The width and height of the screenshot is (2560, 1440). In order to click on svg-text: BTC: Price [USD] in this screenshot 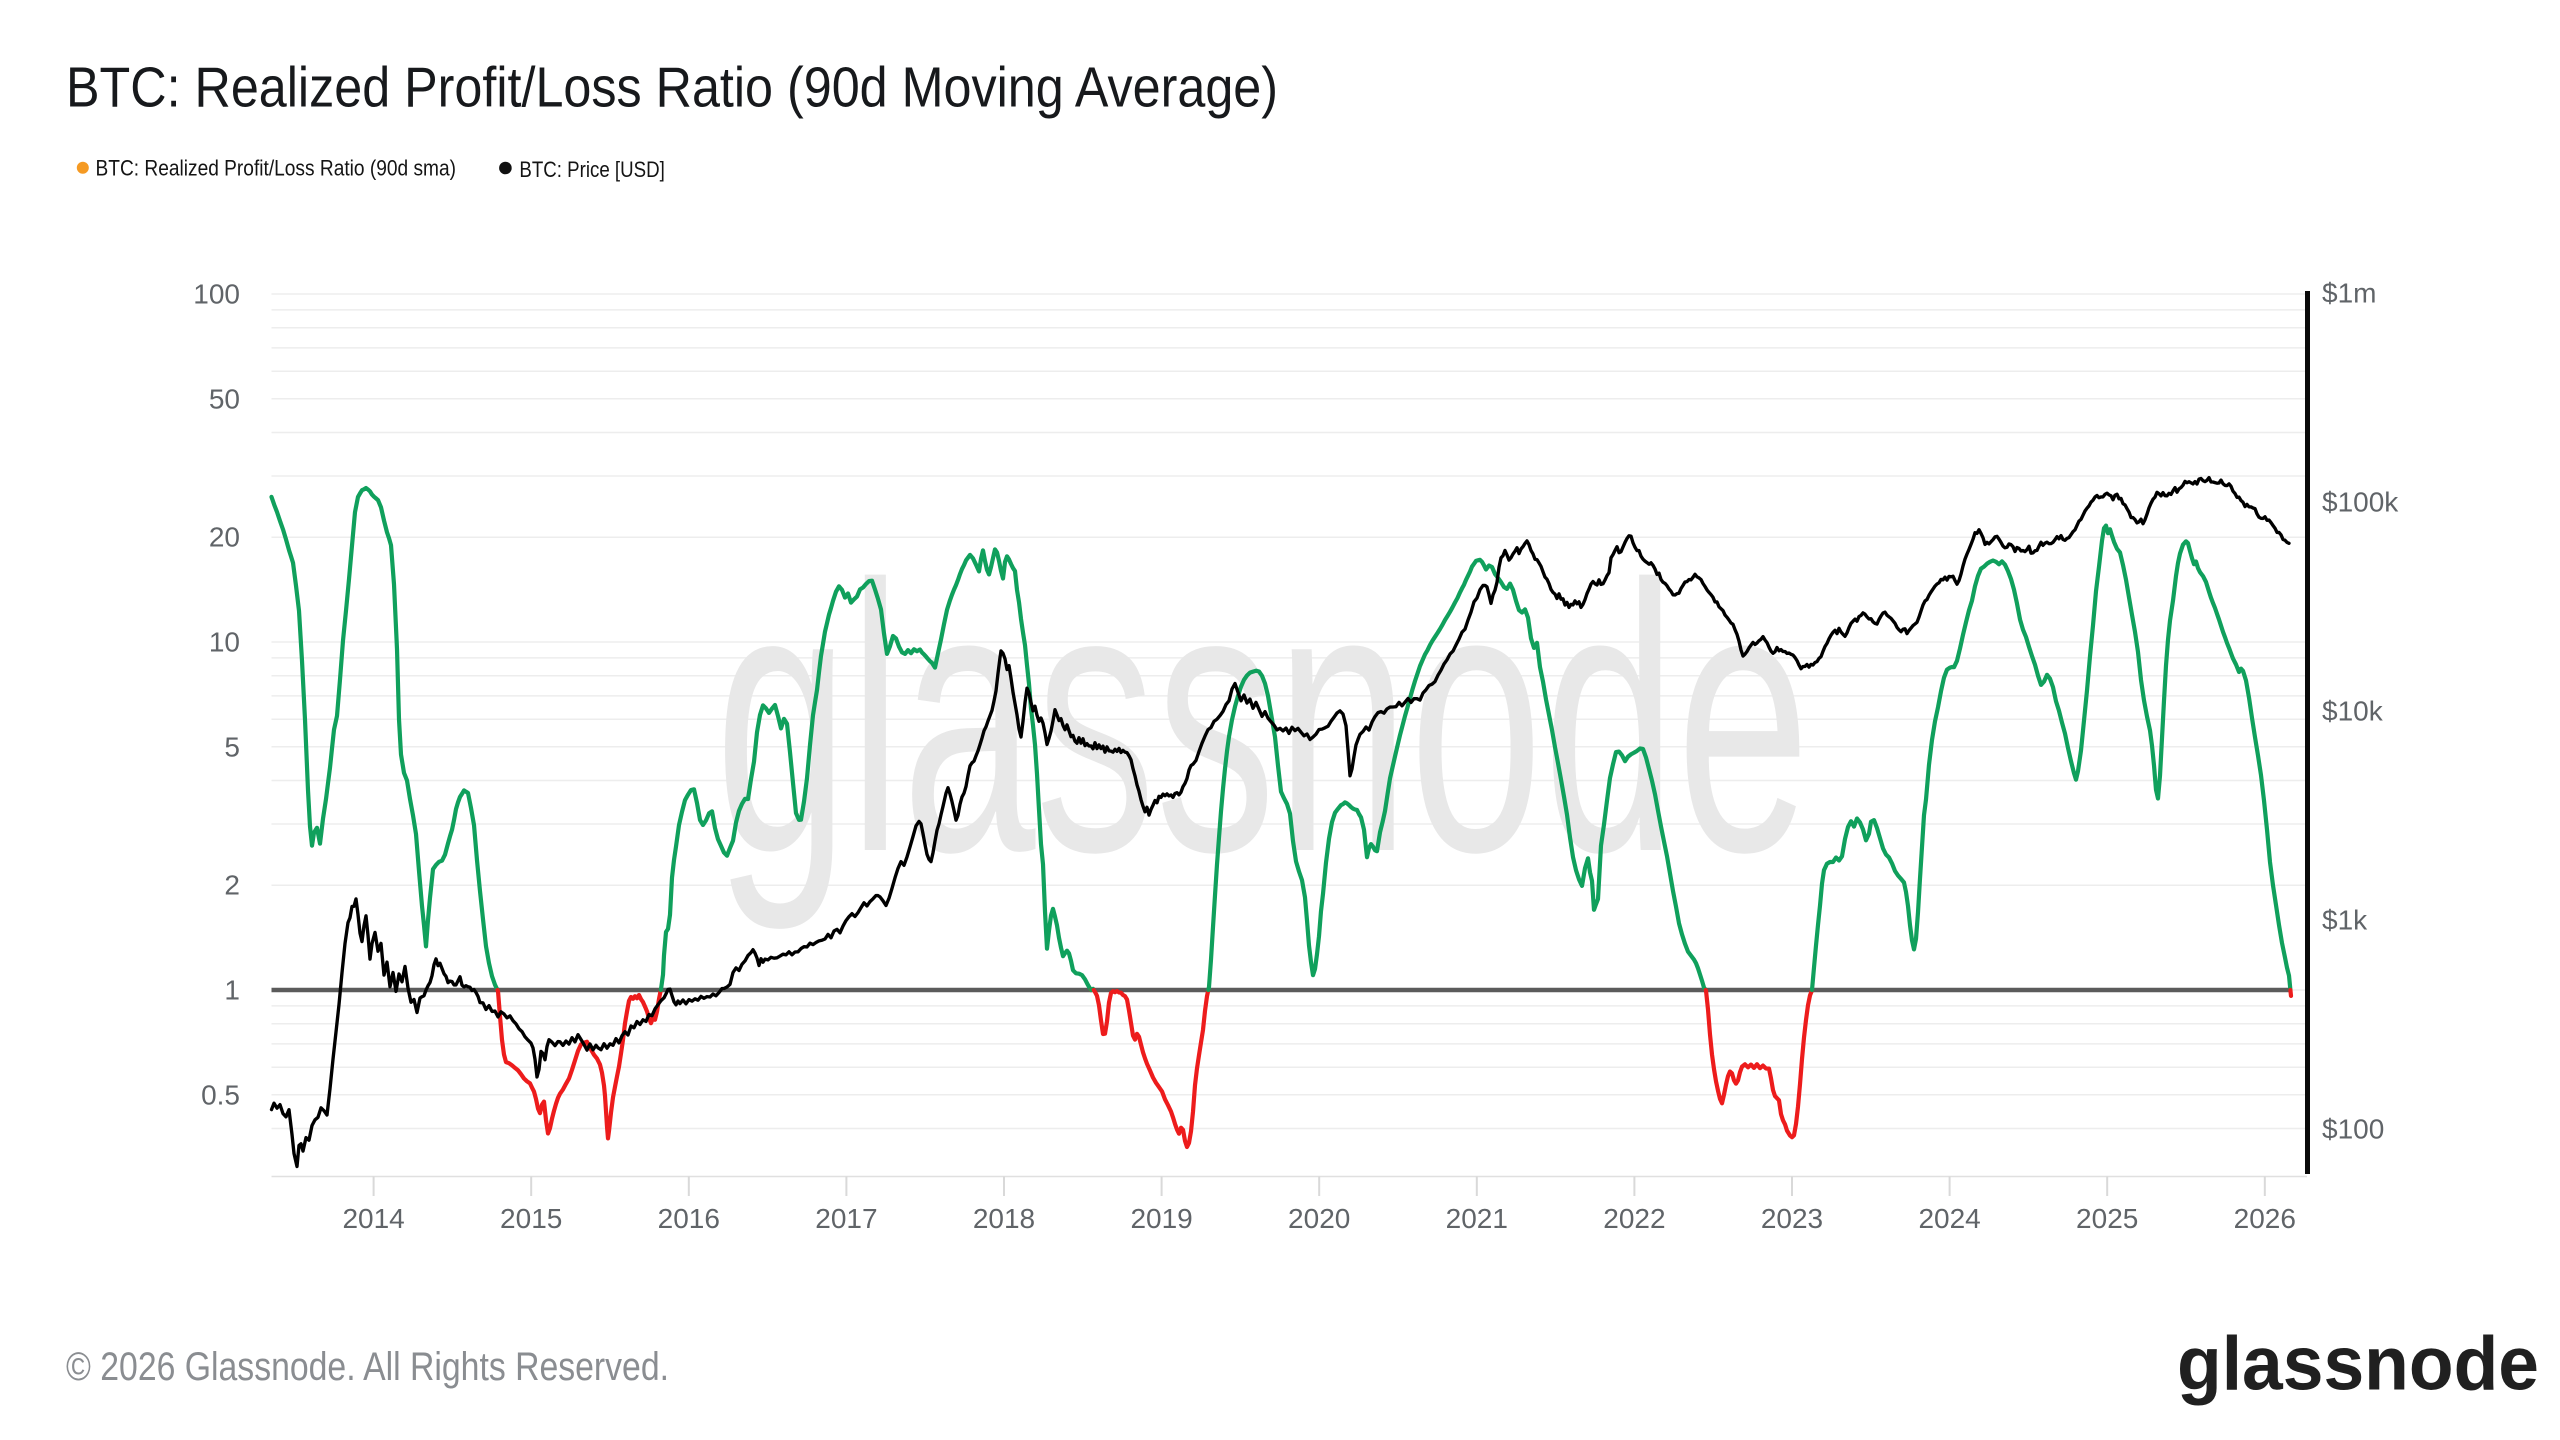, I will do `click(591, 169)`.